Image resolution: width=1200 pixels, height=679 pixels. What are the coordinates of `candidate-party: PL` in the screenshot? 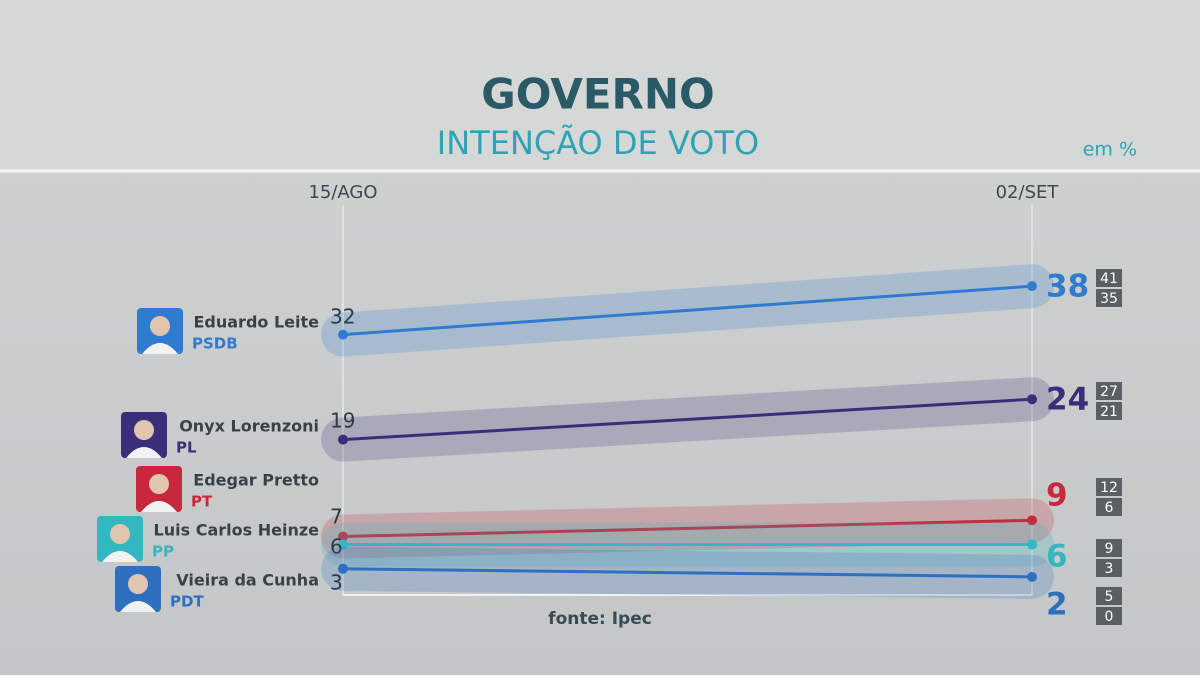 It's located at (186, 448).